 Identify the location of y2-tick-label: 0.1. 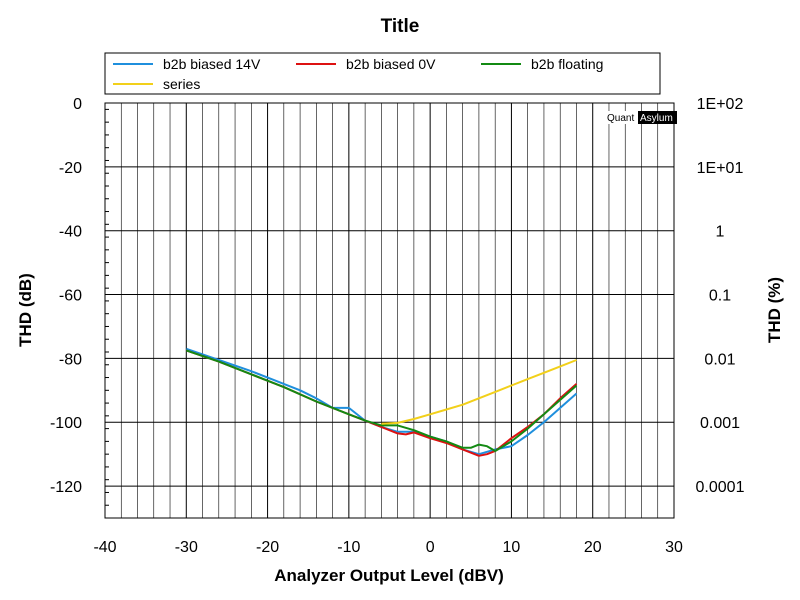
(720, 296).